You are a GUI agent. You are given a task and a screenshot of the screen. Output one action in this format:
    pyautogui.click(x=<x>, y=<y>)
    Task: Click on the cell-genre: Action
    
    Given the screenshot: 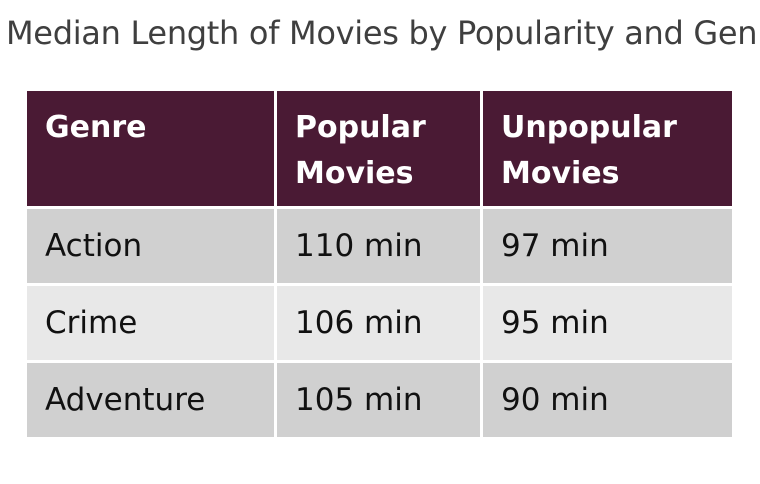 What is the action you would take?
    pyautogui.click(x=150, y=246)
    